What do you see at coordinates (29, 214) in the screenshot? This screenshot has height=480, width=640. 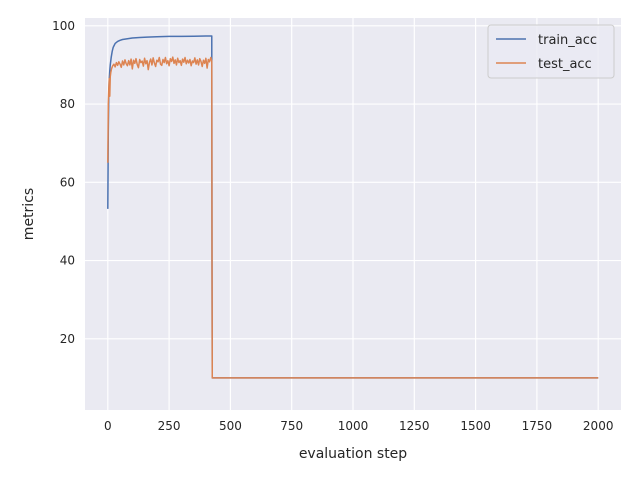 I see `y-axis-label: metrics` at bounding box center [29, 214].